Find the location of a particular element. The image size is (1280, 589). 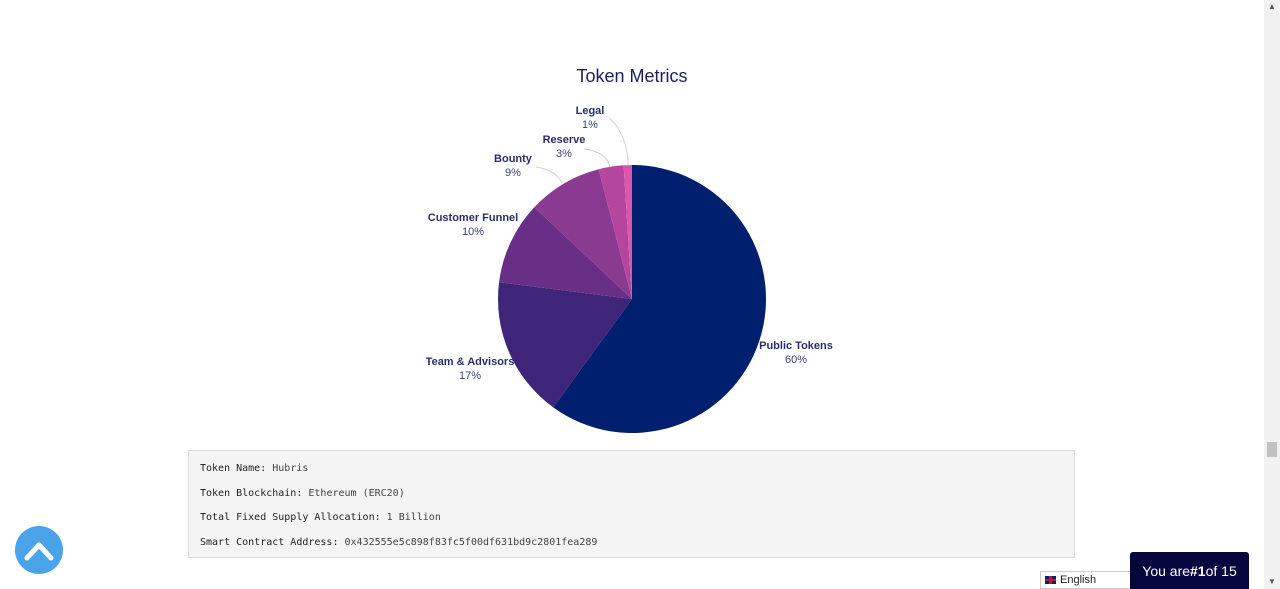

language-select: English is located at coordinates (1088, 580).